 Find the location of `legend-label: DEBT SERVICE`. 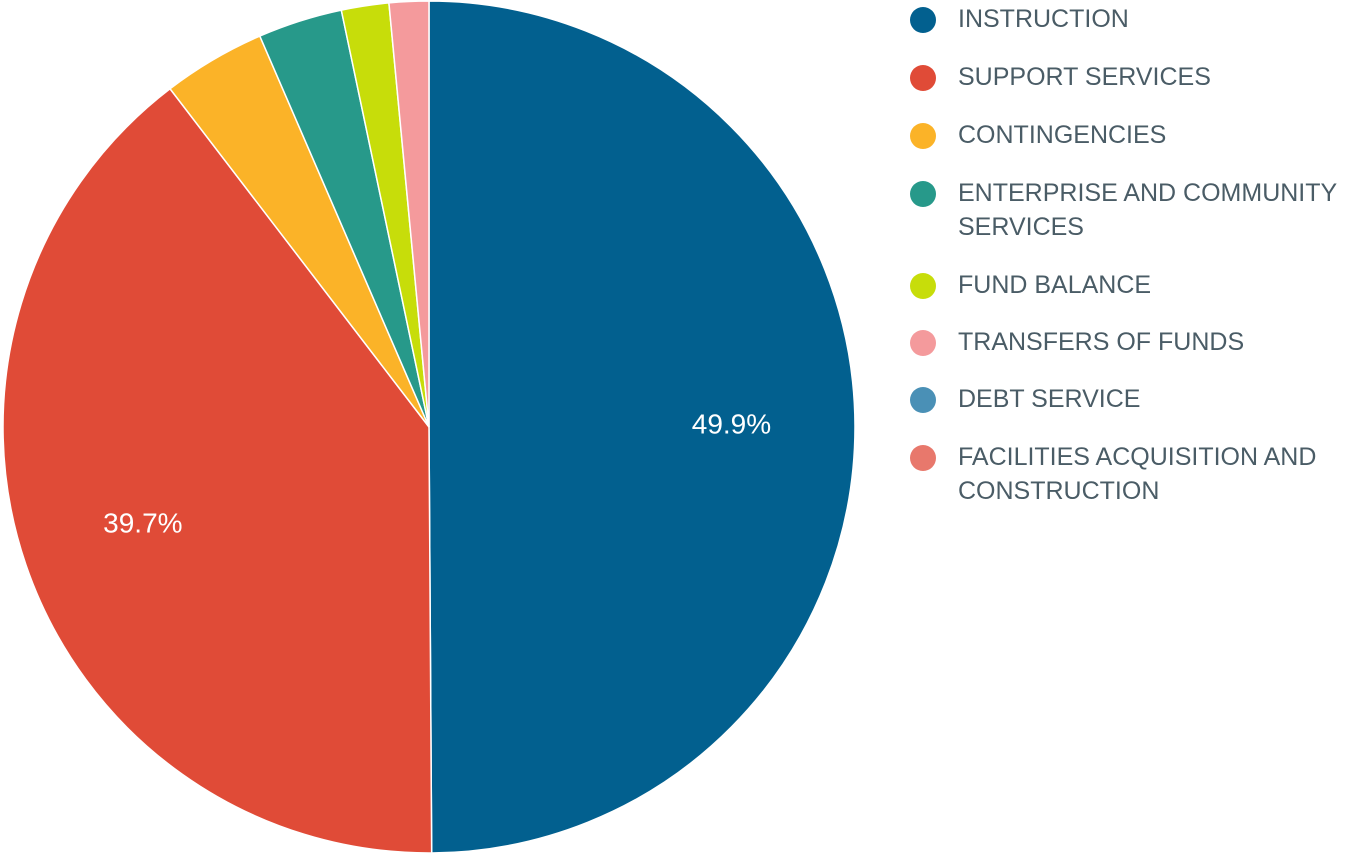

legend-label: DEBT SERVICE is located at coordinates (1049, 399).